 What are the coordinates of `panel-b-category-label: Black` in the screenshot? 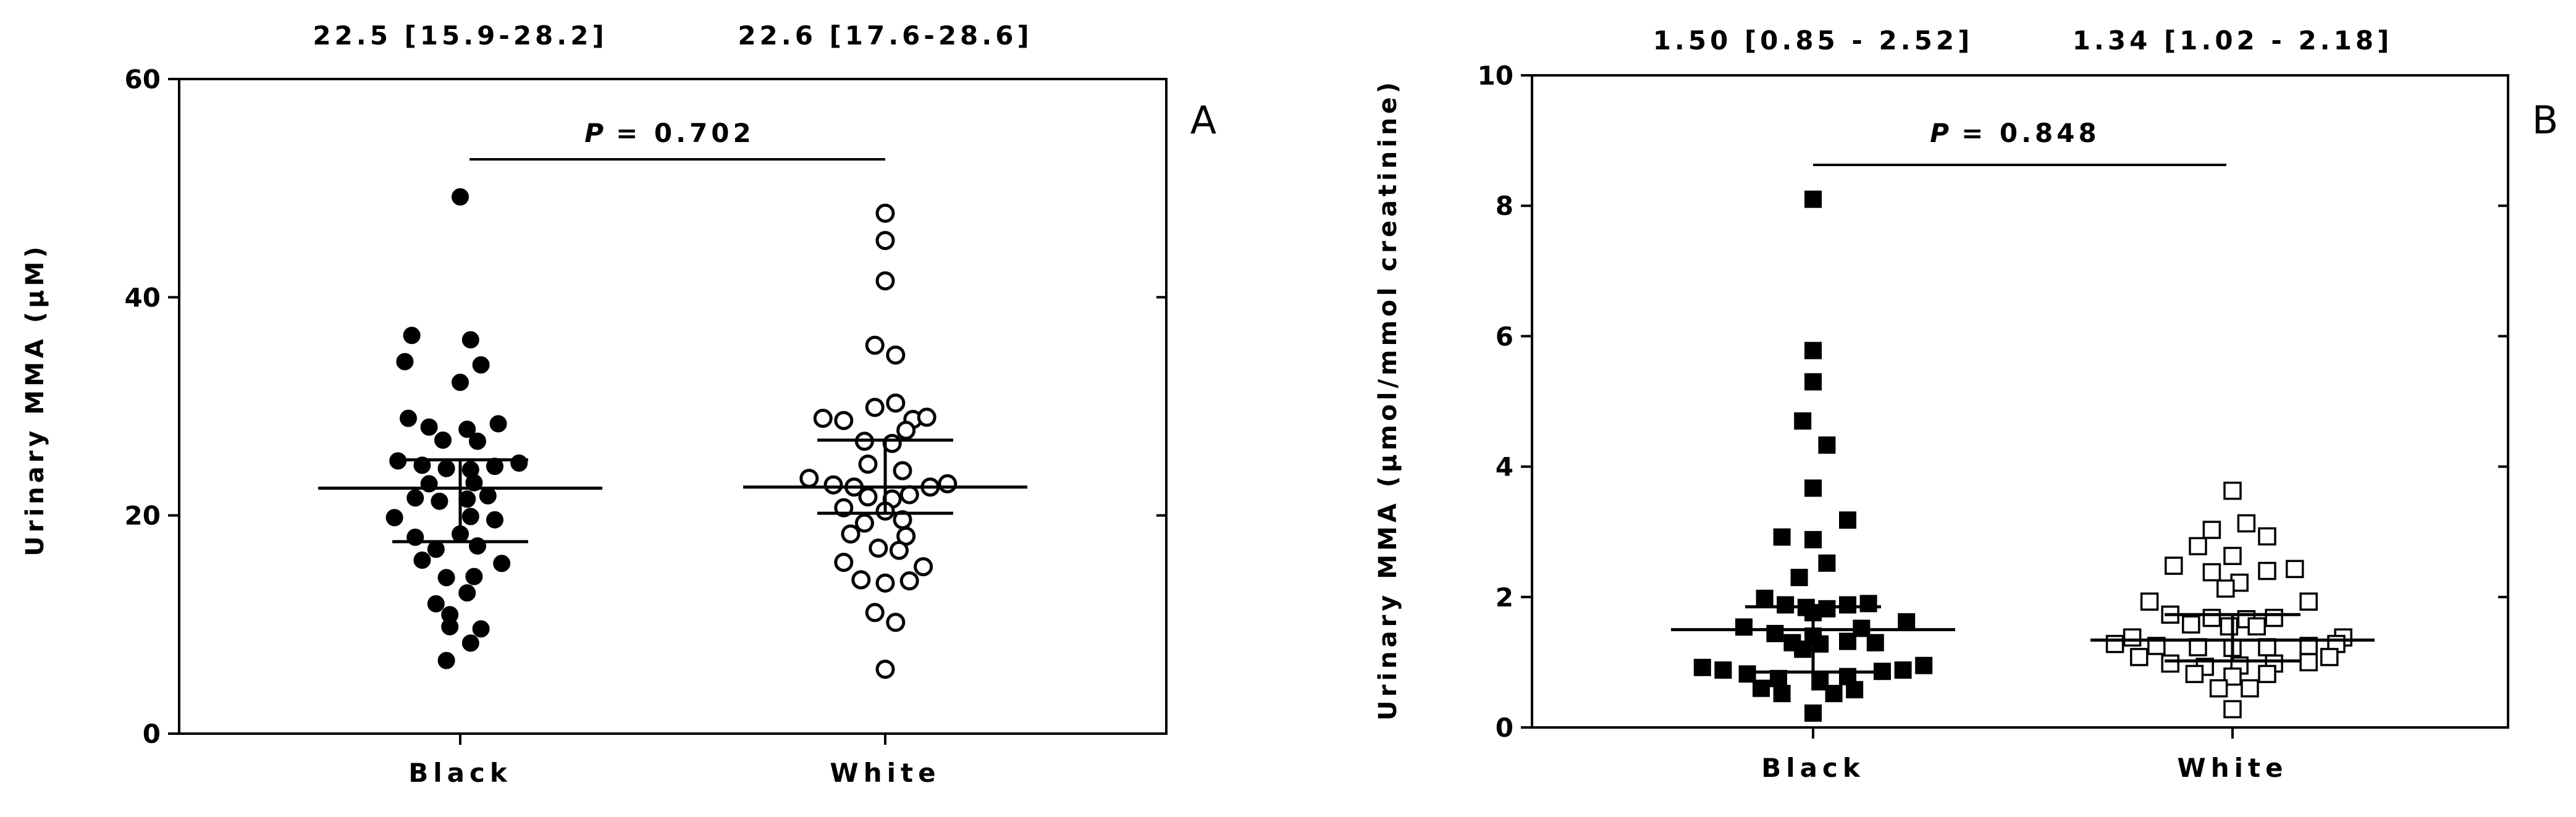 It's located at (1813, 768).